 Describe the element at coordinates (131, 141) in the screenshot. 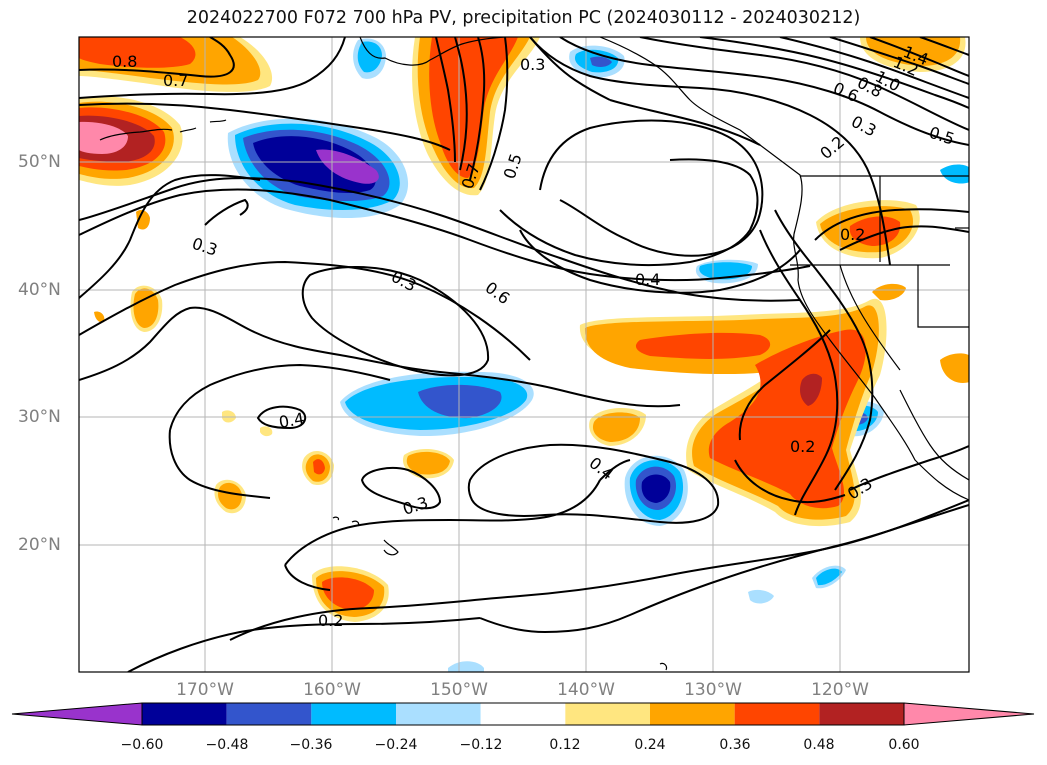

I see `shading-west-edge-red` at that location.